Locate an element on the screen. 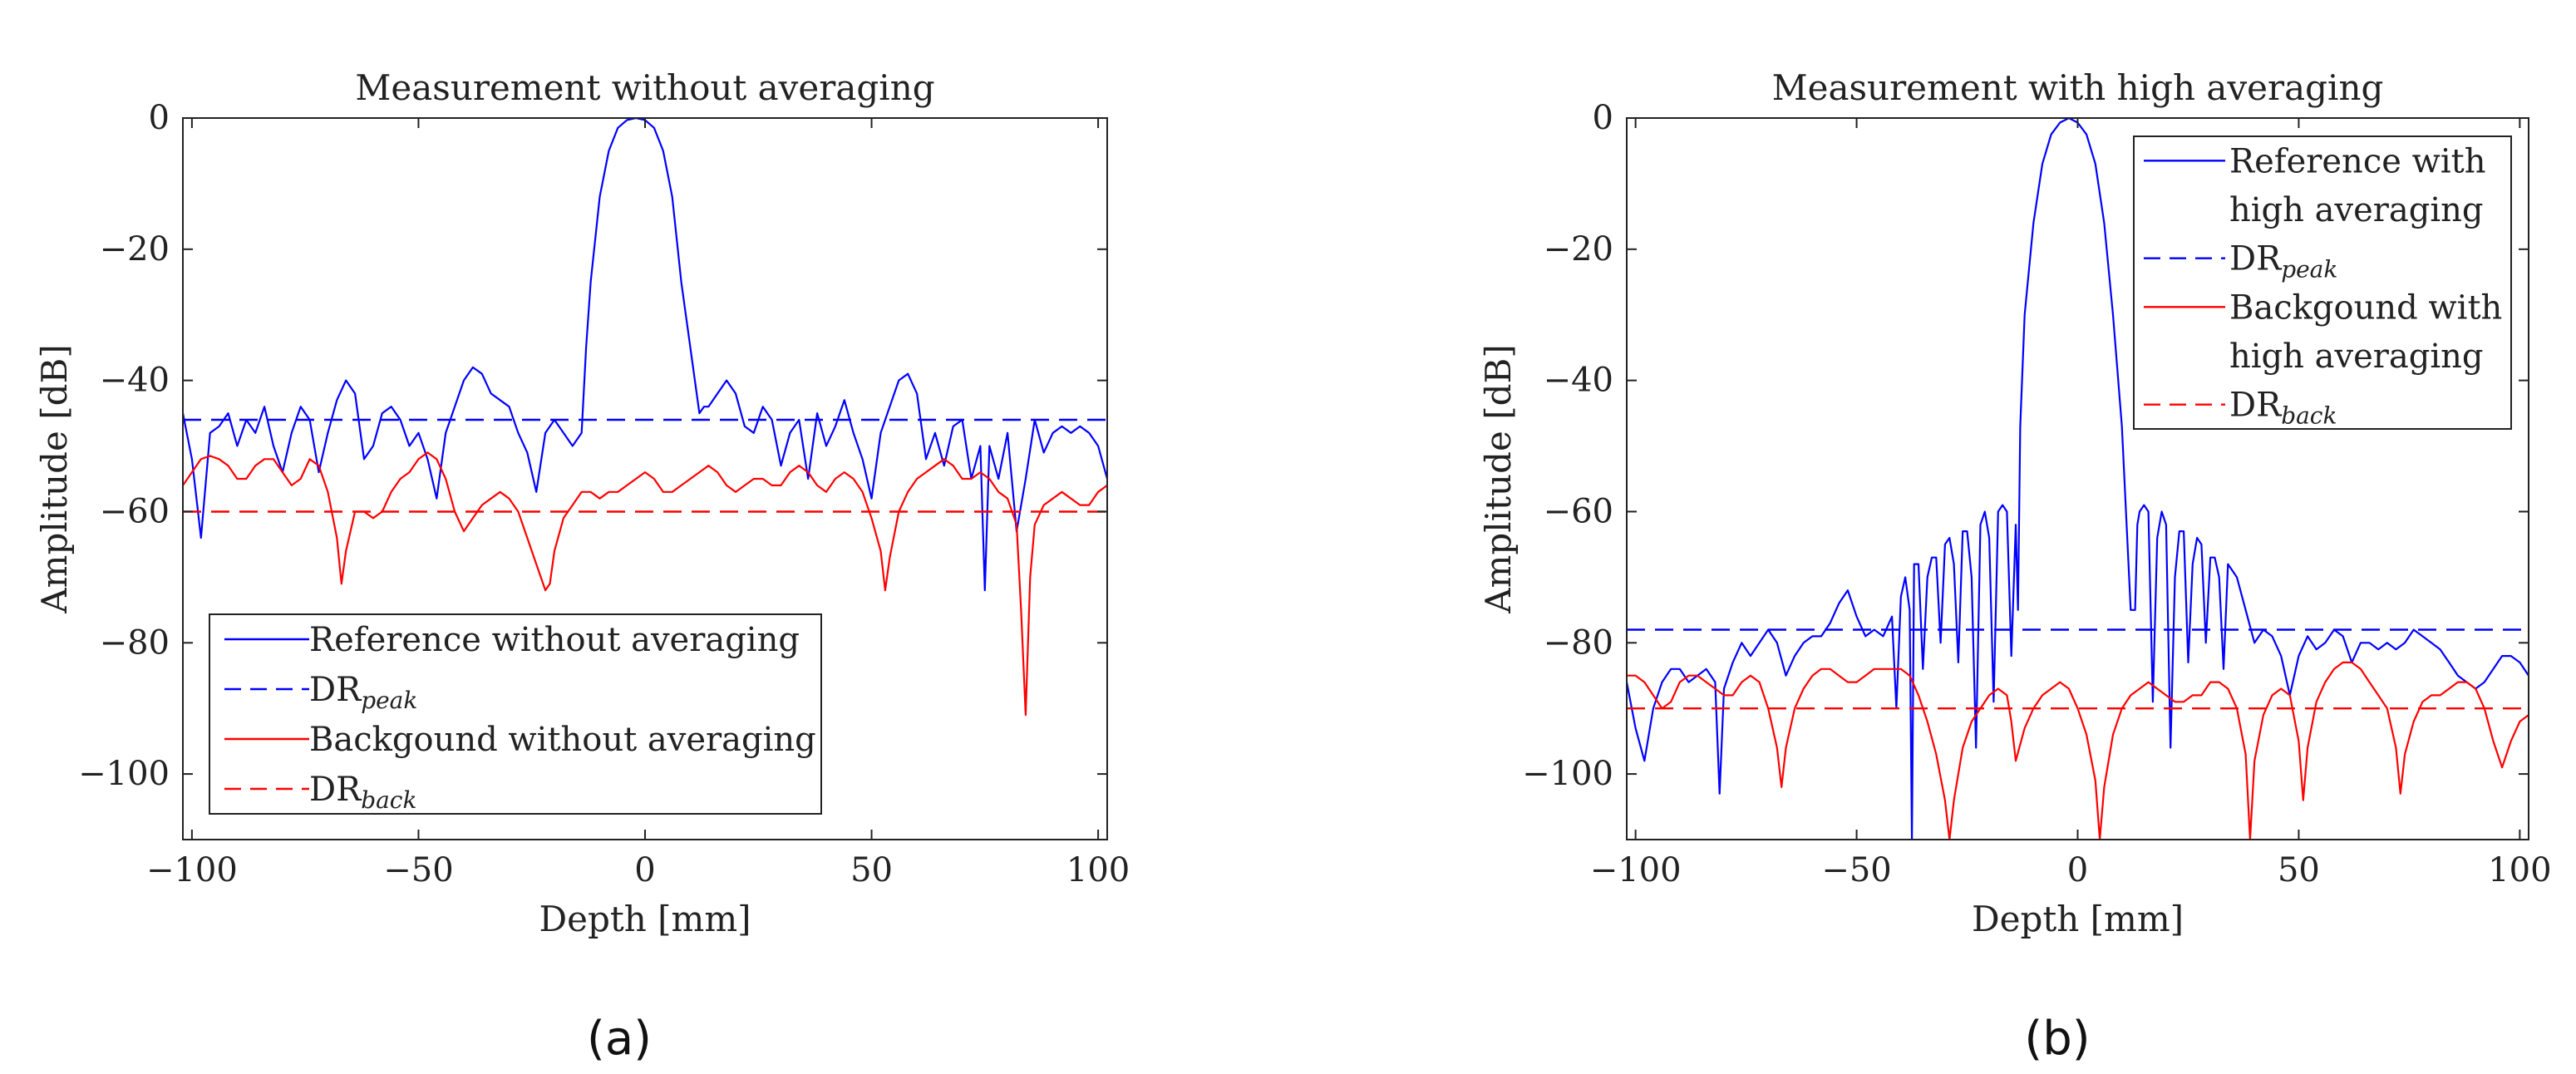 Image resolution: width=2576 pixels, height=1074 pixels. series-line-backgound-without-averaging is located at coordinates (645, 584).